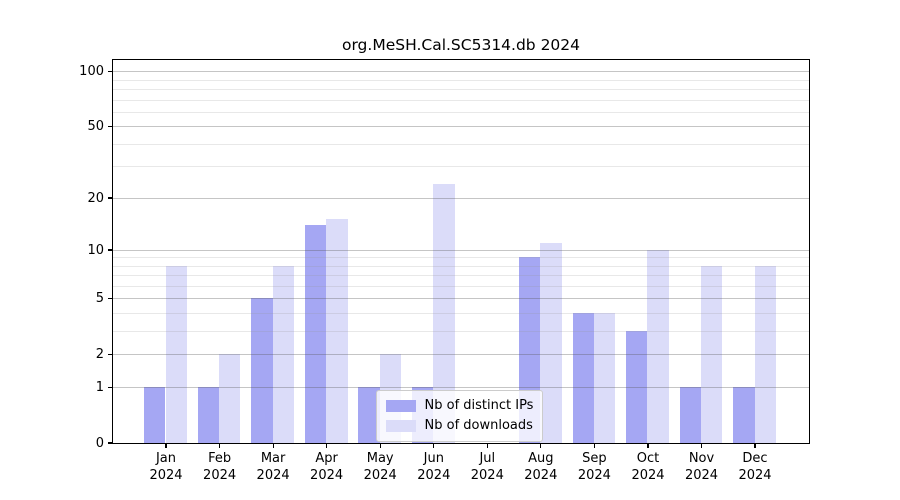 The image size is (900, 500). Describe the element at coordinates (648, 467) in the screenshot. I see `x-tick-label-oct: Oct 2024` at that location.